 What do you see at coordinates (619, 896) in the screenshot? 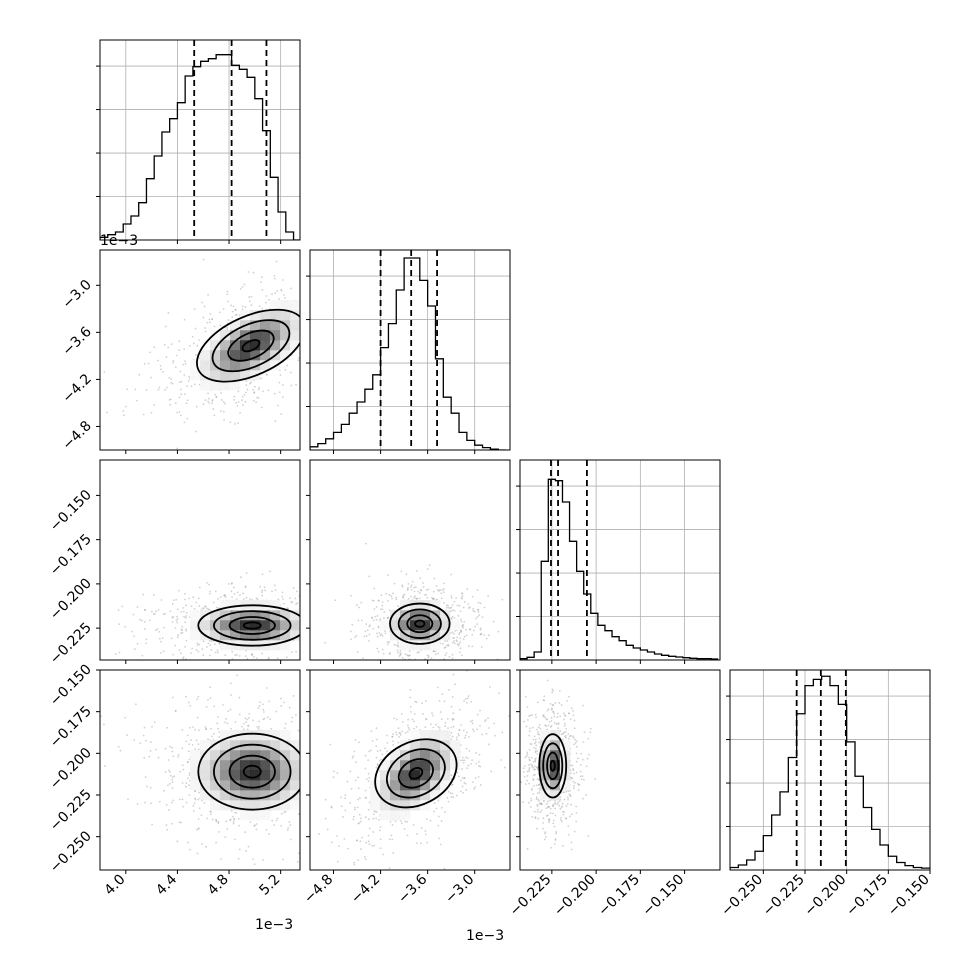
I see `xtick-label-2-2: −0.175` at bounding box center [619, 896].